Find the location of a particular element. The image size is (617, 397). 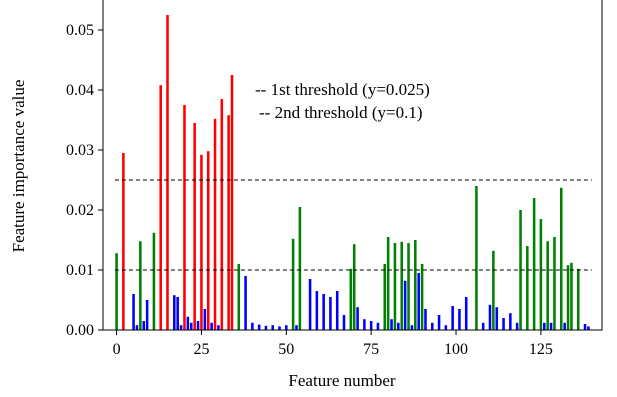

y-tick-label: 0.05 is located at coordinates (80, 30).